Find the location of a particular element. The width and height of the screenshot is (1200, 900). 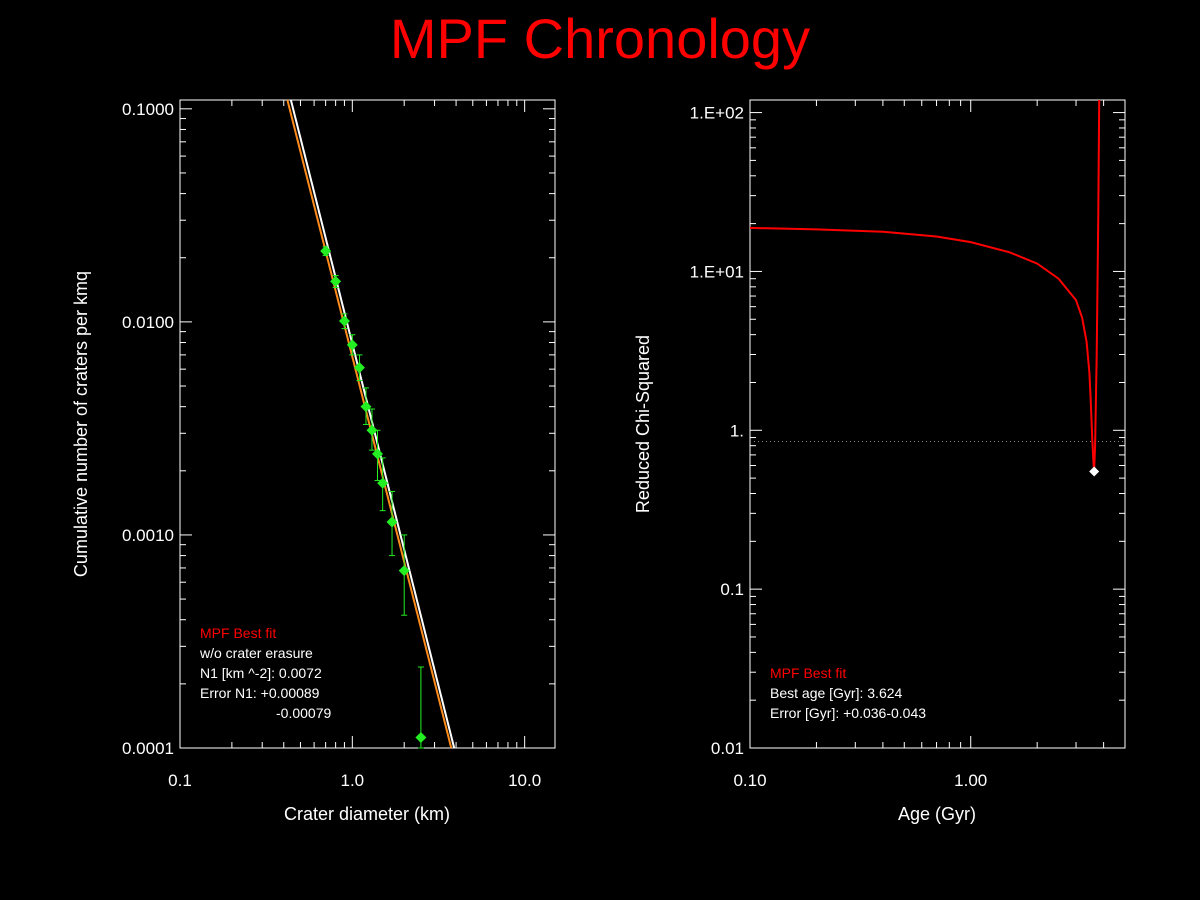

left-legend-heading: MPF Best fit is located at coordinates (238, 633).